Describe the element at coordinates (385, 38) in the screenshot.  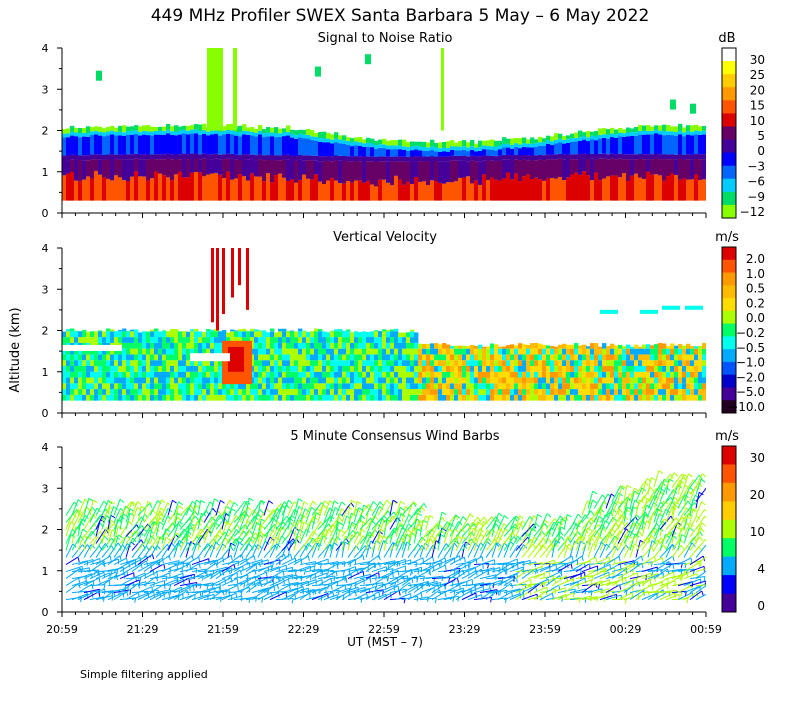
I see `snr-panel-title: Signal to Noise Ratio` at that location.